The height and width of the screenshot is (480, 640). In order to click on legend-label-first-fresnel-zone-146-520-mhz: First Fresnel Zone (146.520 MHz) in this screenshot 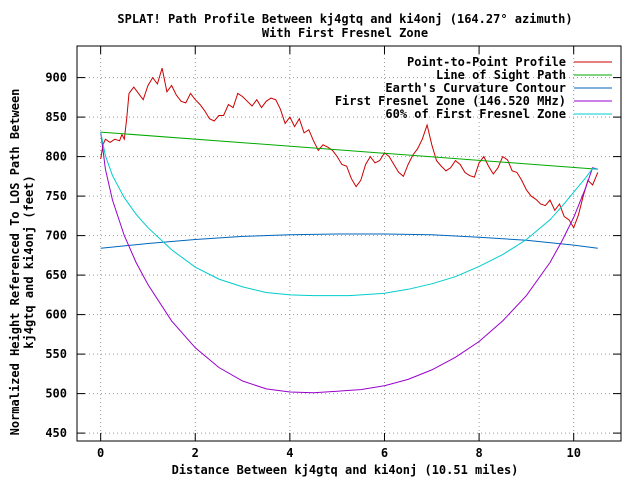, I will do `click(450, 101)`.